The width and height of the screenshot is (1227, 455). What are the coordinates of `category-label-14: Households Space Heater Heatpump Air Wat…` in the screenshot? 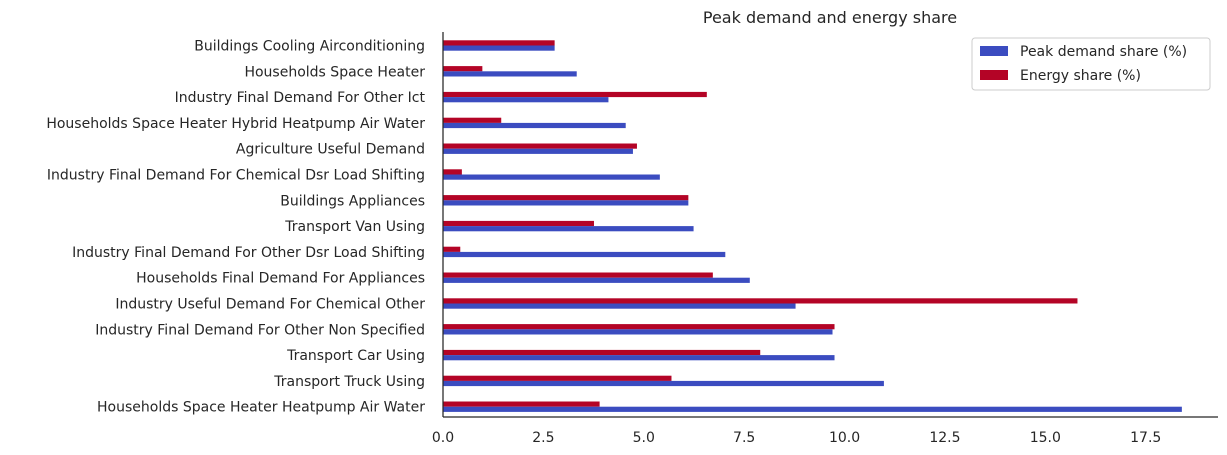 It's located at (261, 408).